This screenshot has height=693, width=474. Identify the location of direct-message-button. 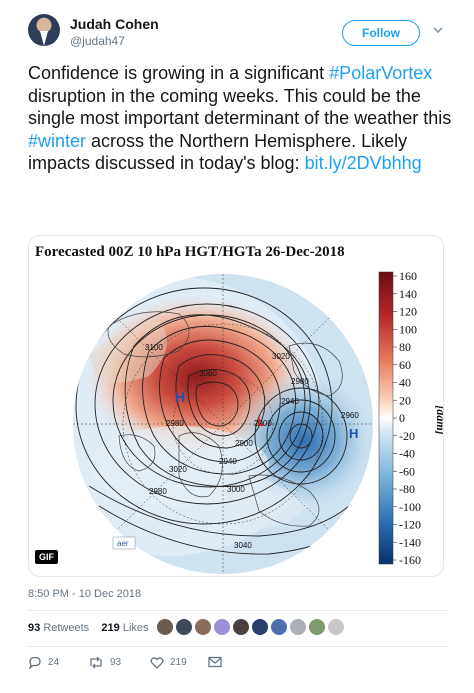
(215, 662).